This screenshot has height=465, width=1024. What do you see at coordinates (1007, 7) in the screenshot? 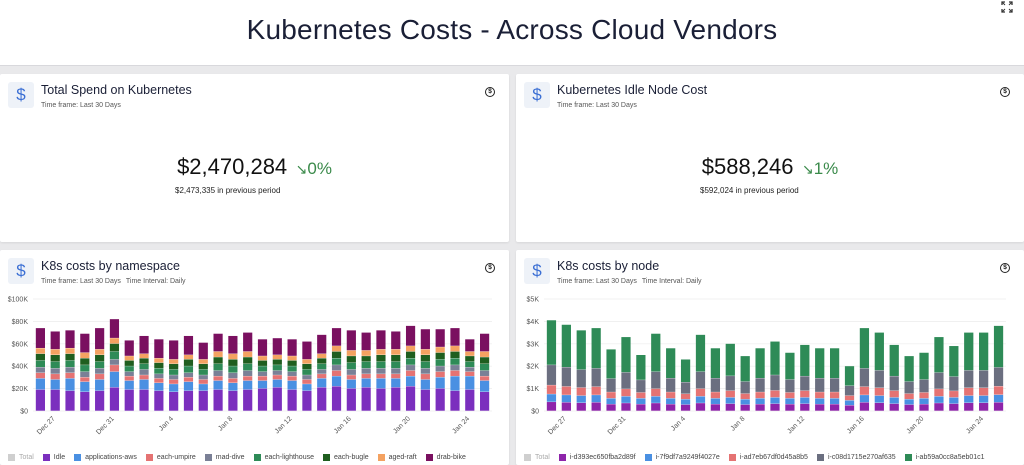
I see `expand-icon` at bounding box center [1007, 7].